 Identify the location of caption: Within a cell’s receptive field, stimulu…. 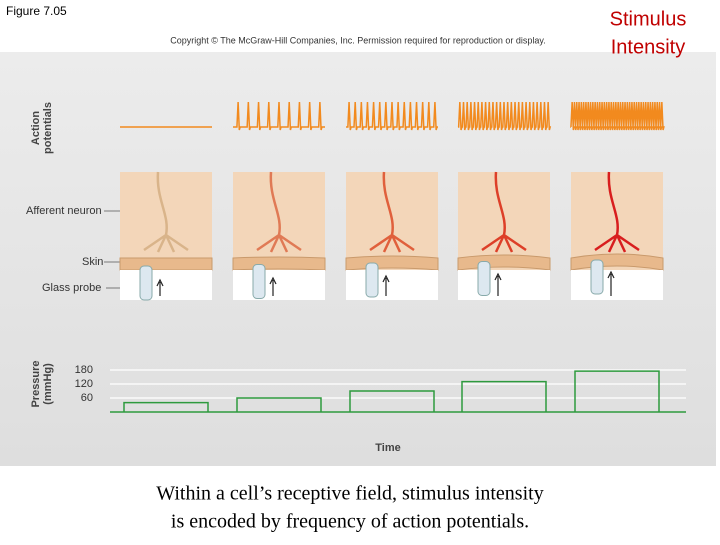
(349, 494).